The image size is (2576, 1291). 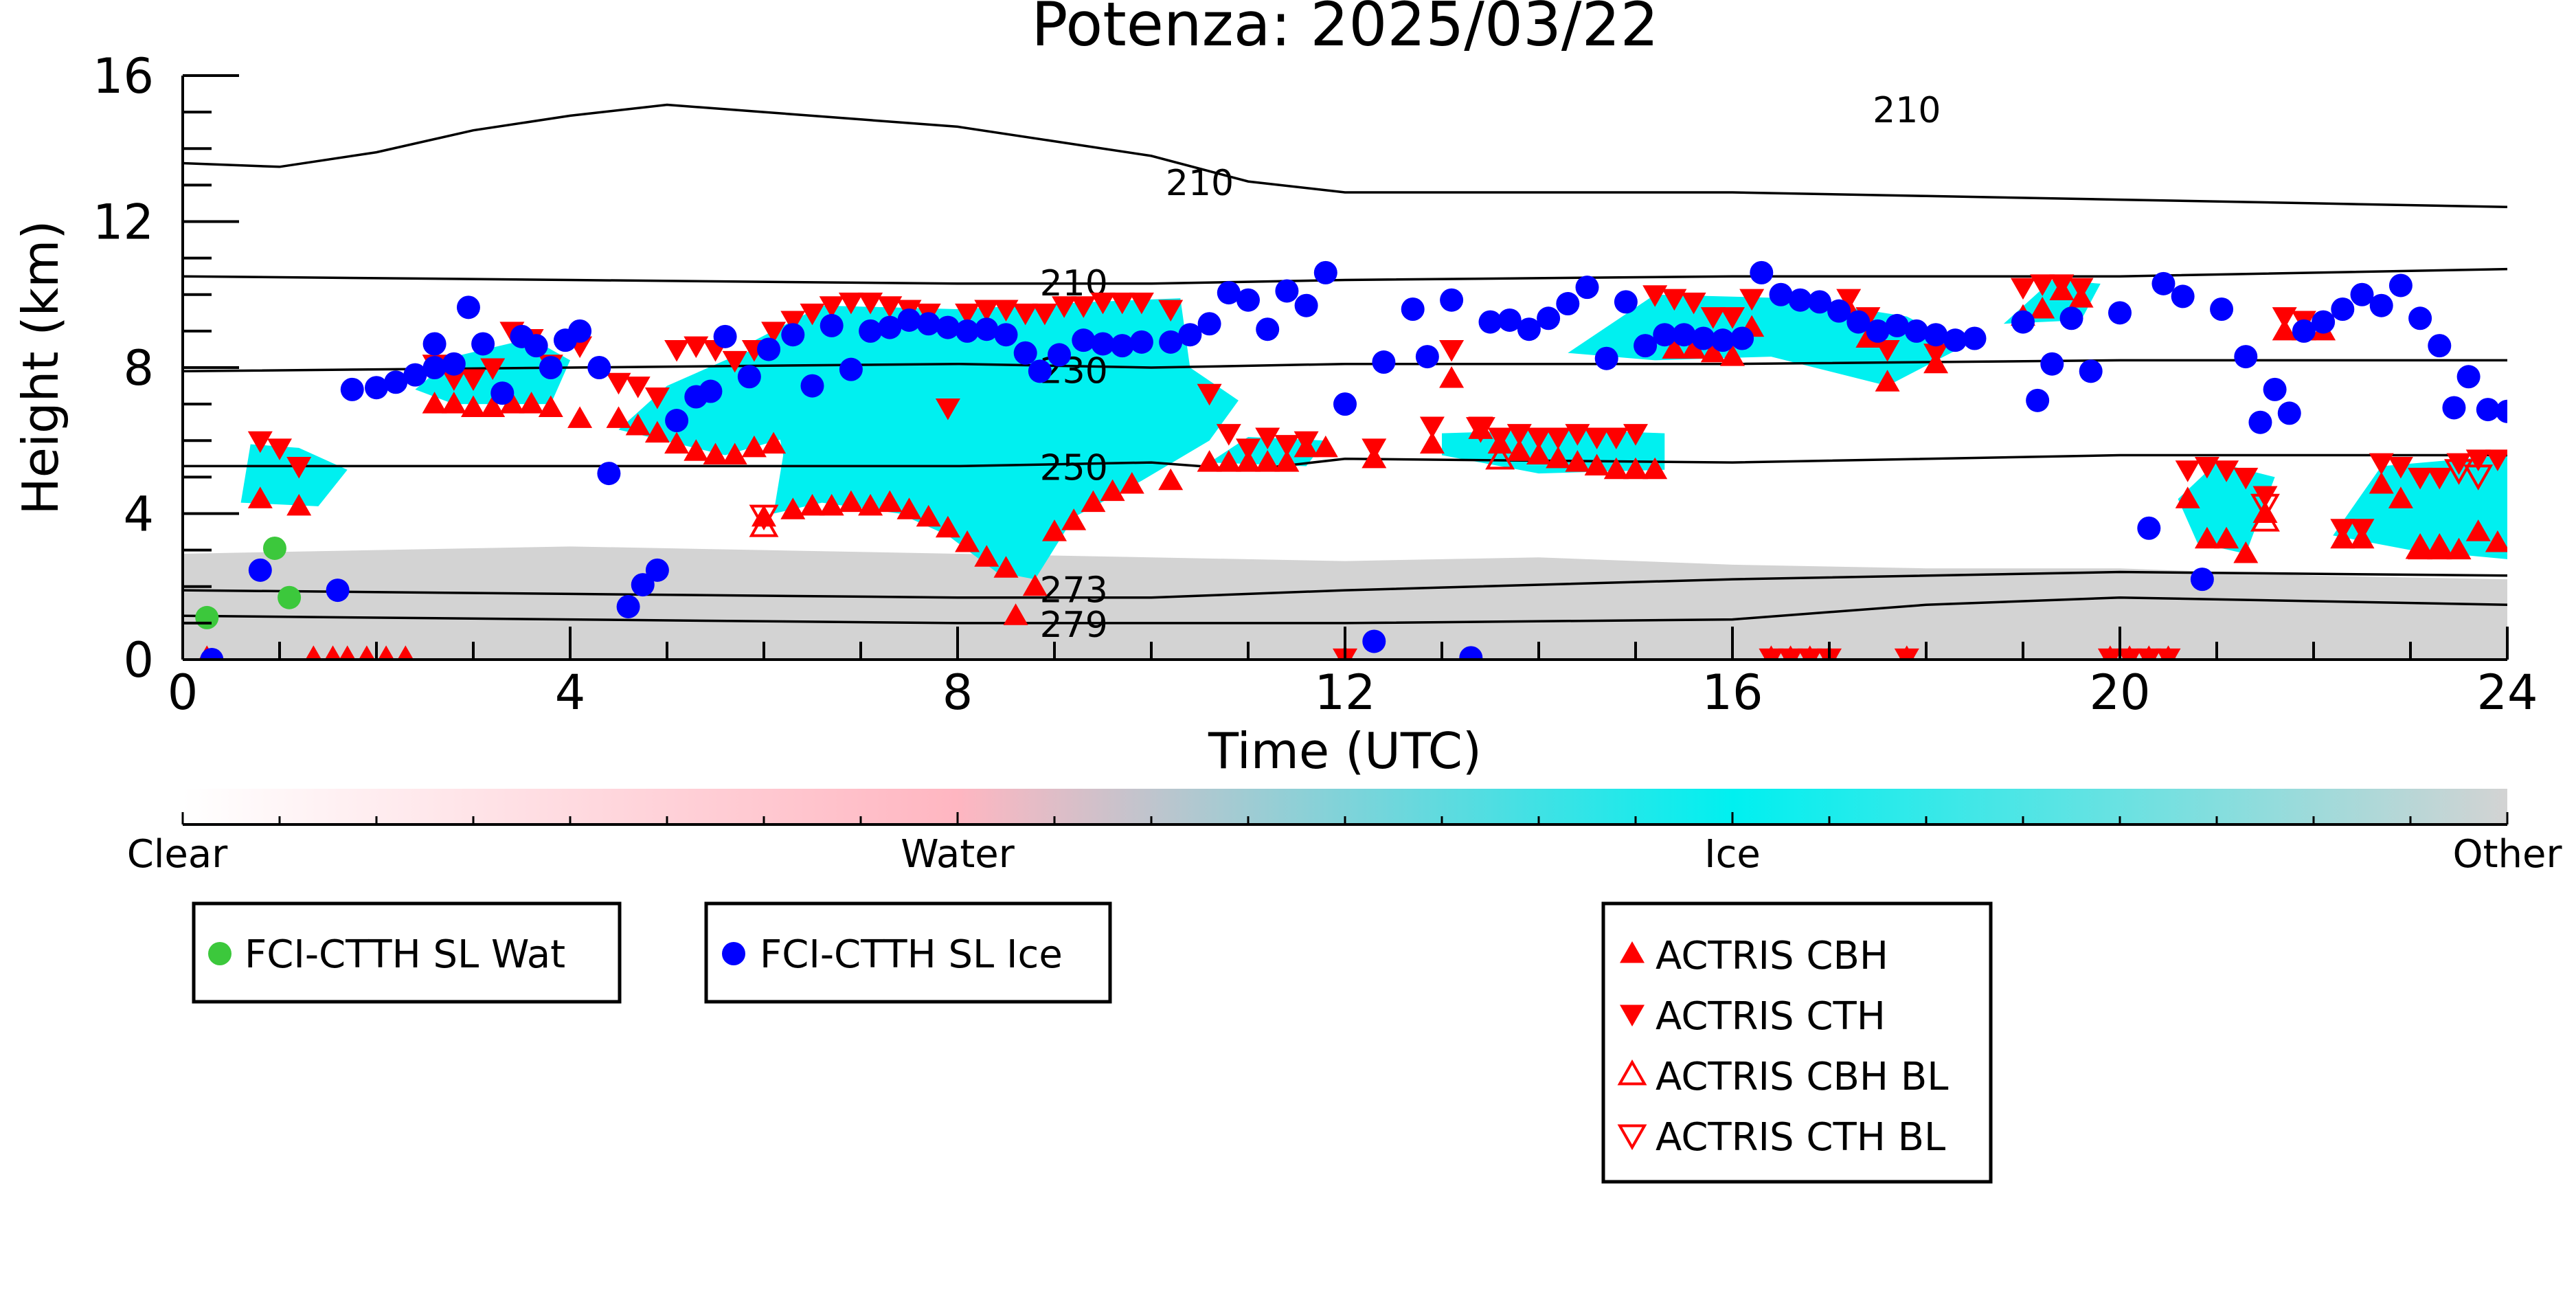 I want to click on x-tick-label: 12, so click(x=1344, y=692).